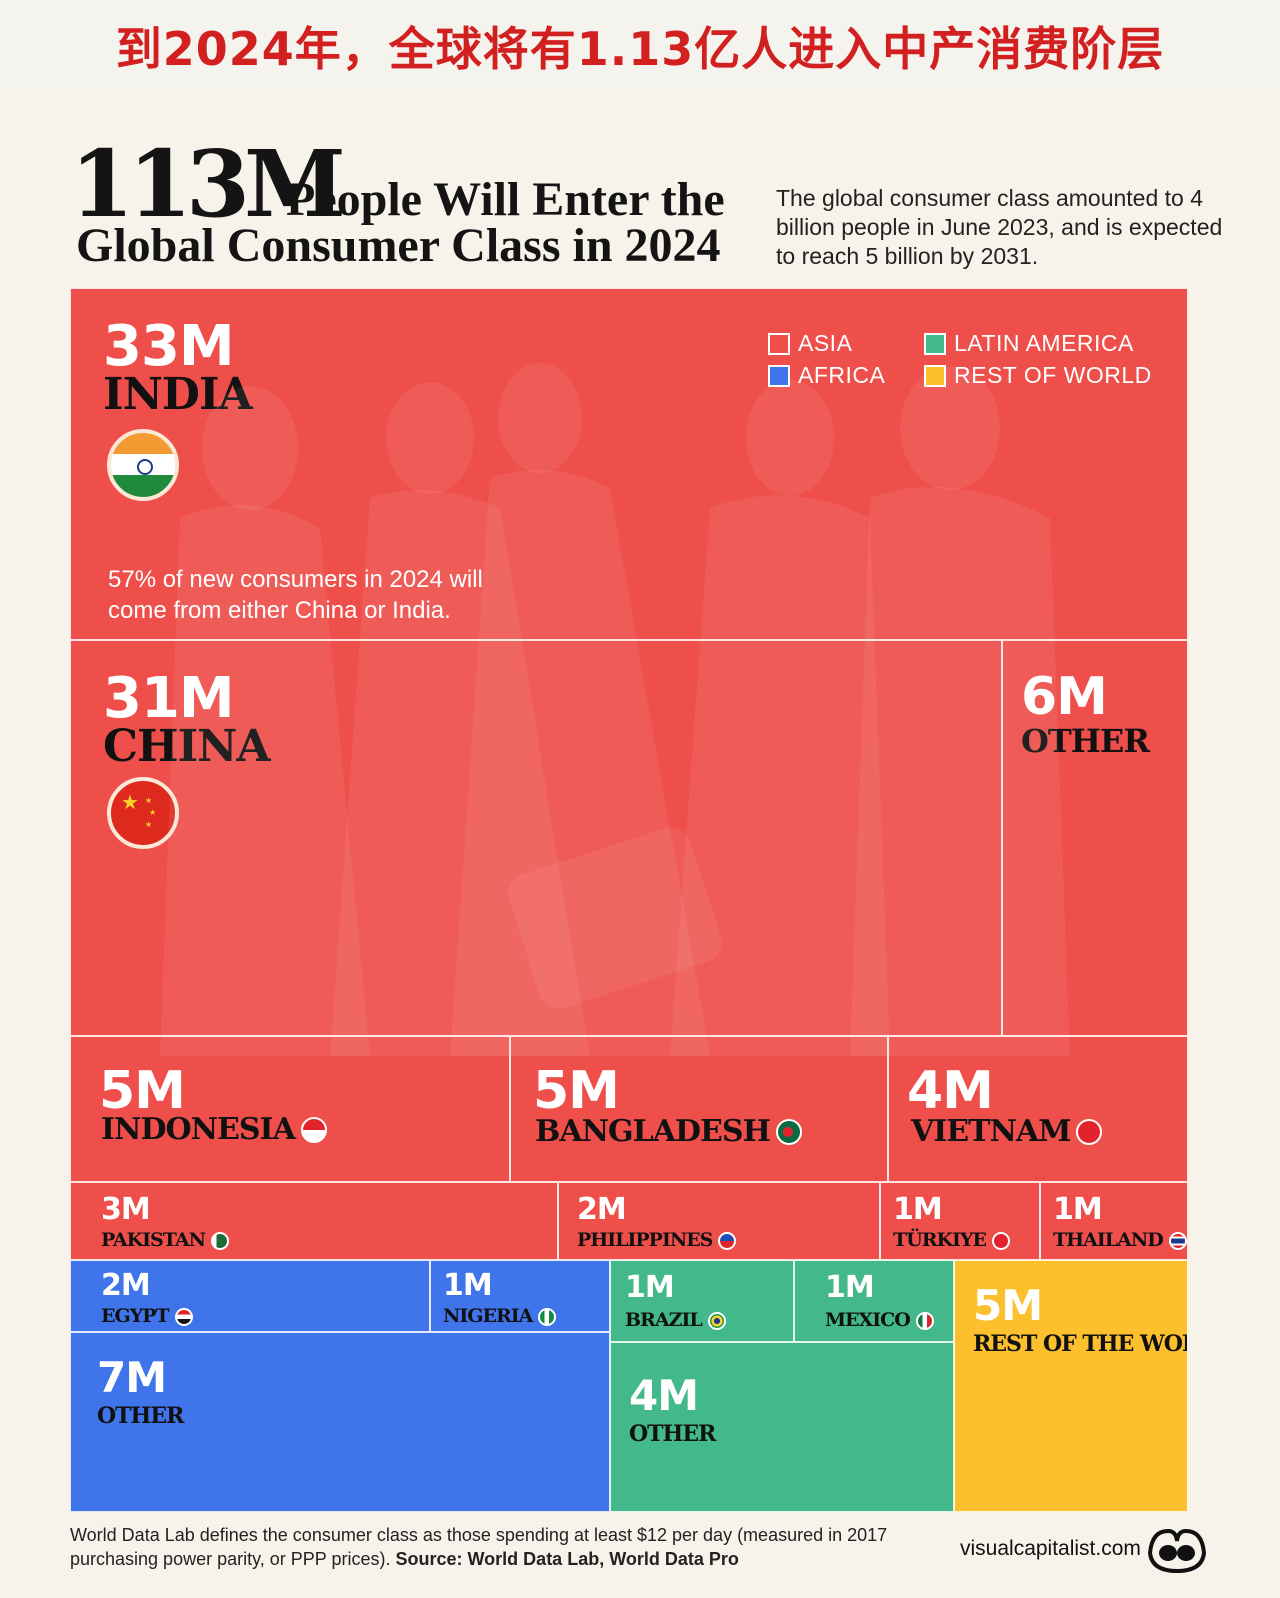 This screenshot has height=1598, width=1280. Describe the element at coordinates (991, 1131) in the screenshot. I see `cell-label-text: VIETNAM` at that location.